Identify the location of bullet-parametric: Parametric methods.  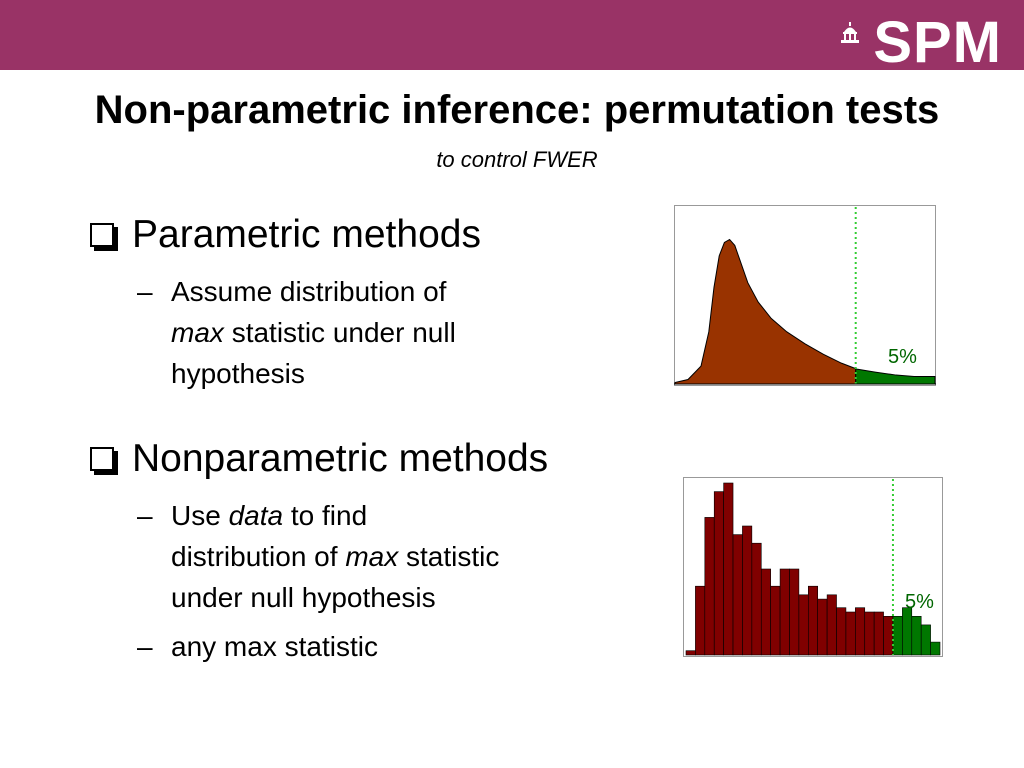
(285, 235).